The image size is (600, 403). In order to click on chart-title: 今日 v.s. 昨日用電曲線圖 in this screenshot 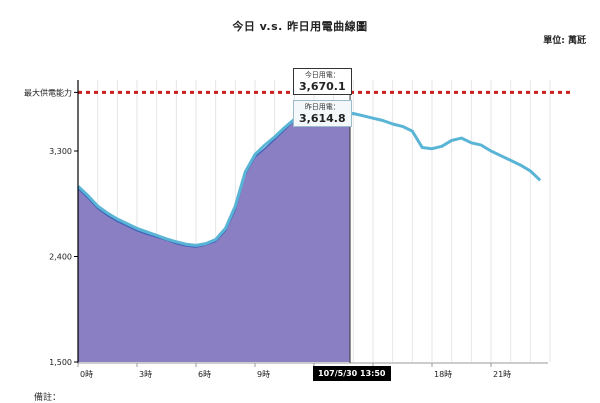, I will do `click(300, 26)`.